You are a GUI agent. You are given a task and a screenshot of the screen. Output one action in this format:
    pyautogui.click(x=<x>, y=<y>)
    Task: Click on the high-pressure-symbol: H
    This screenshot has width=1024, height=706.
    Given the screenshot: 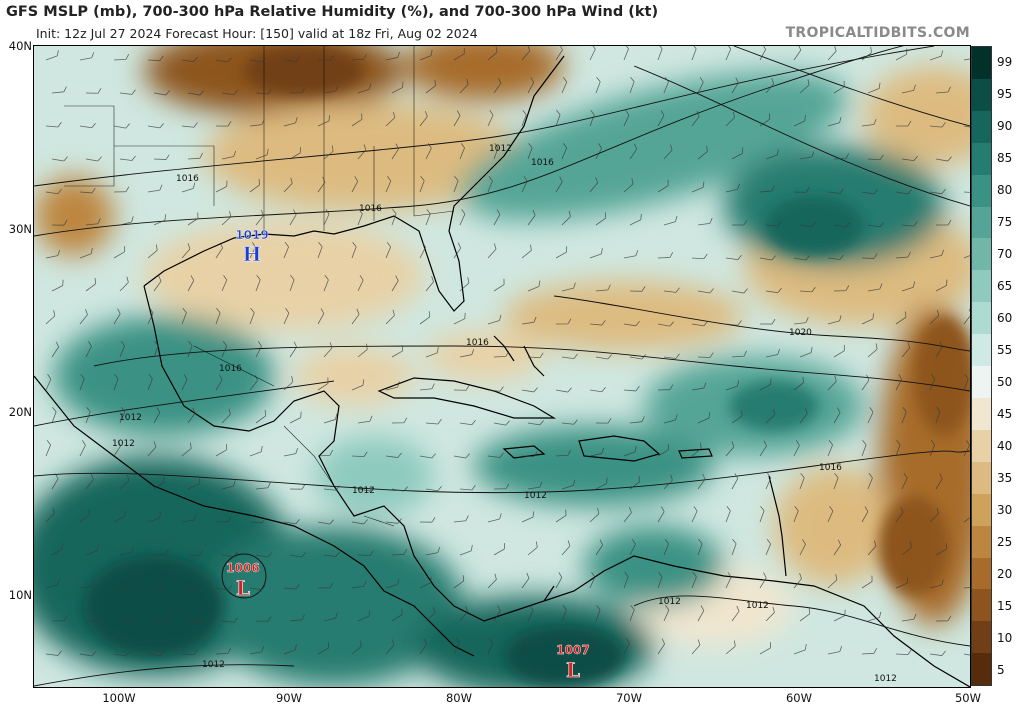 What is the action you would take?
    pyautogui.click(x=252, y=254)
    